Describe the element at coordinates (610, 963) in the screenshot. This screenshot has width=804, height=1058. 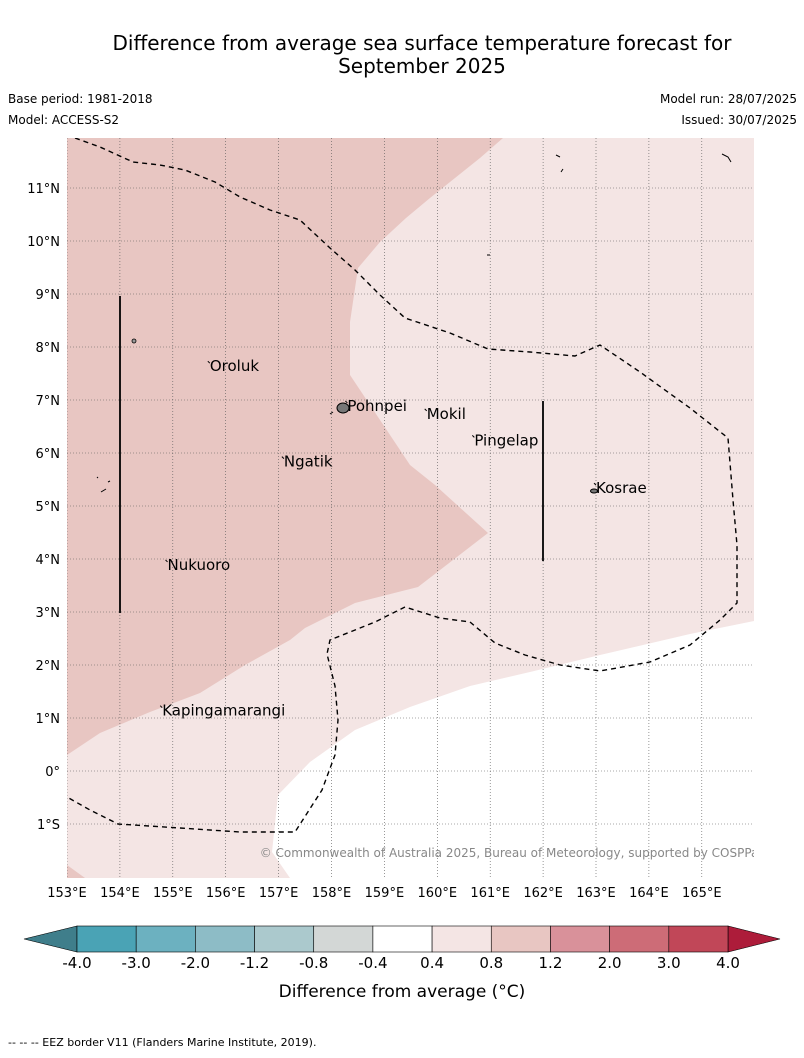
I see `colorbar-tick-label: 2.0` at that location.